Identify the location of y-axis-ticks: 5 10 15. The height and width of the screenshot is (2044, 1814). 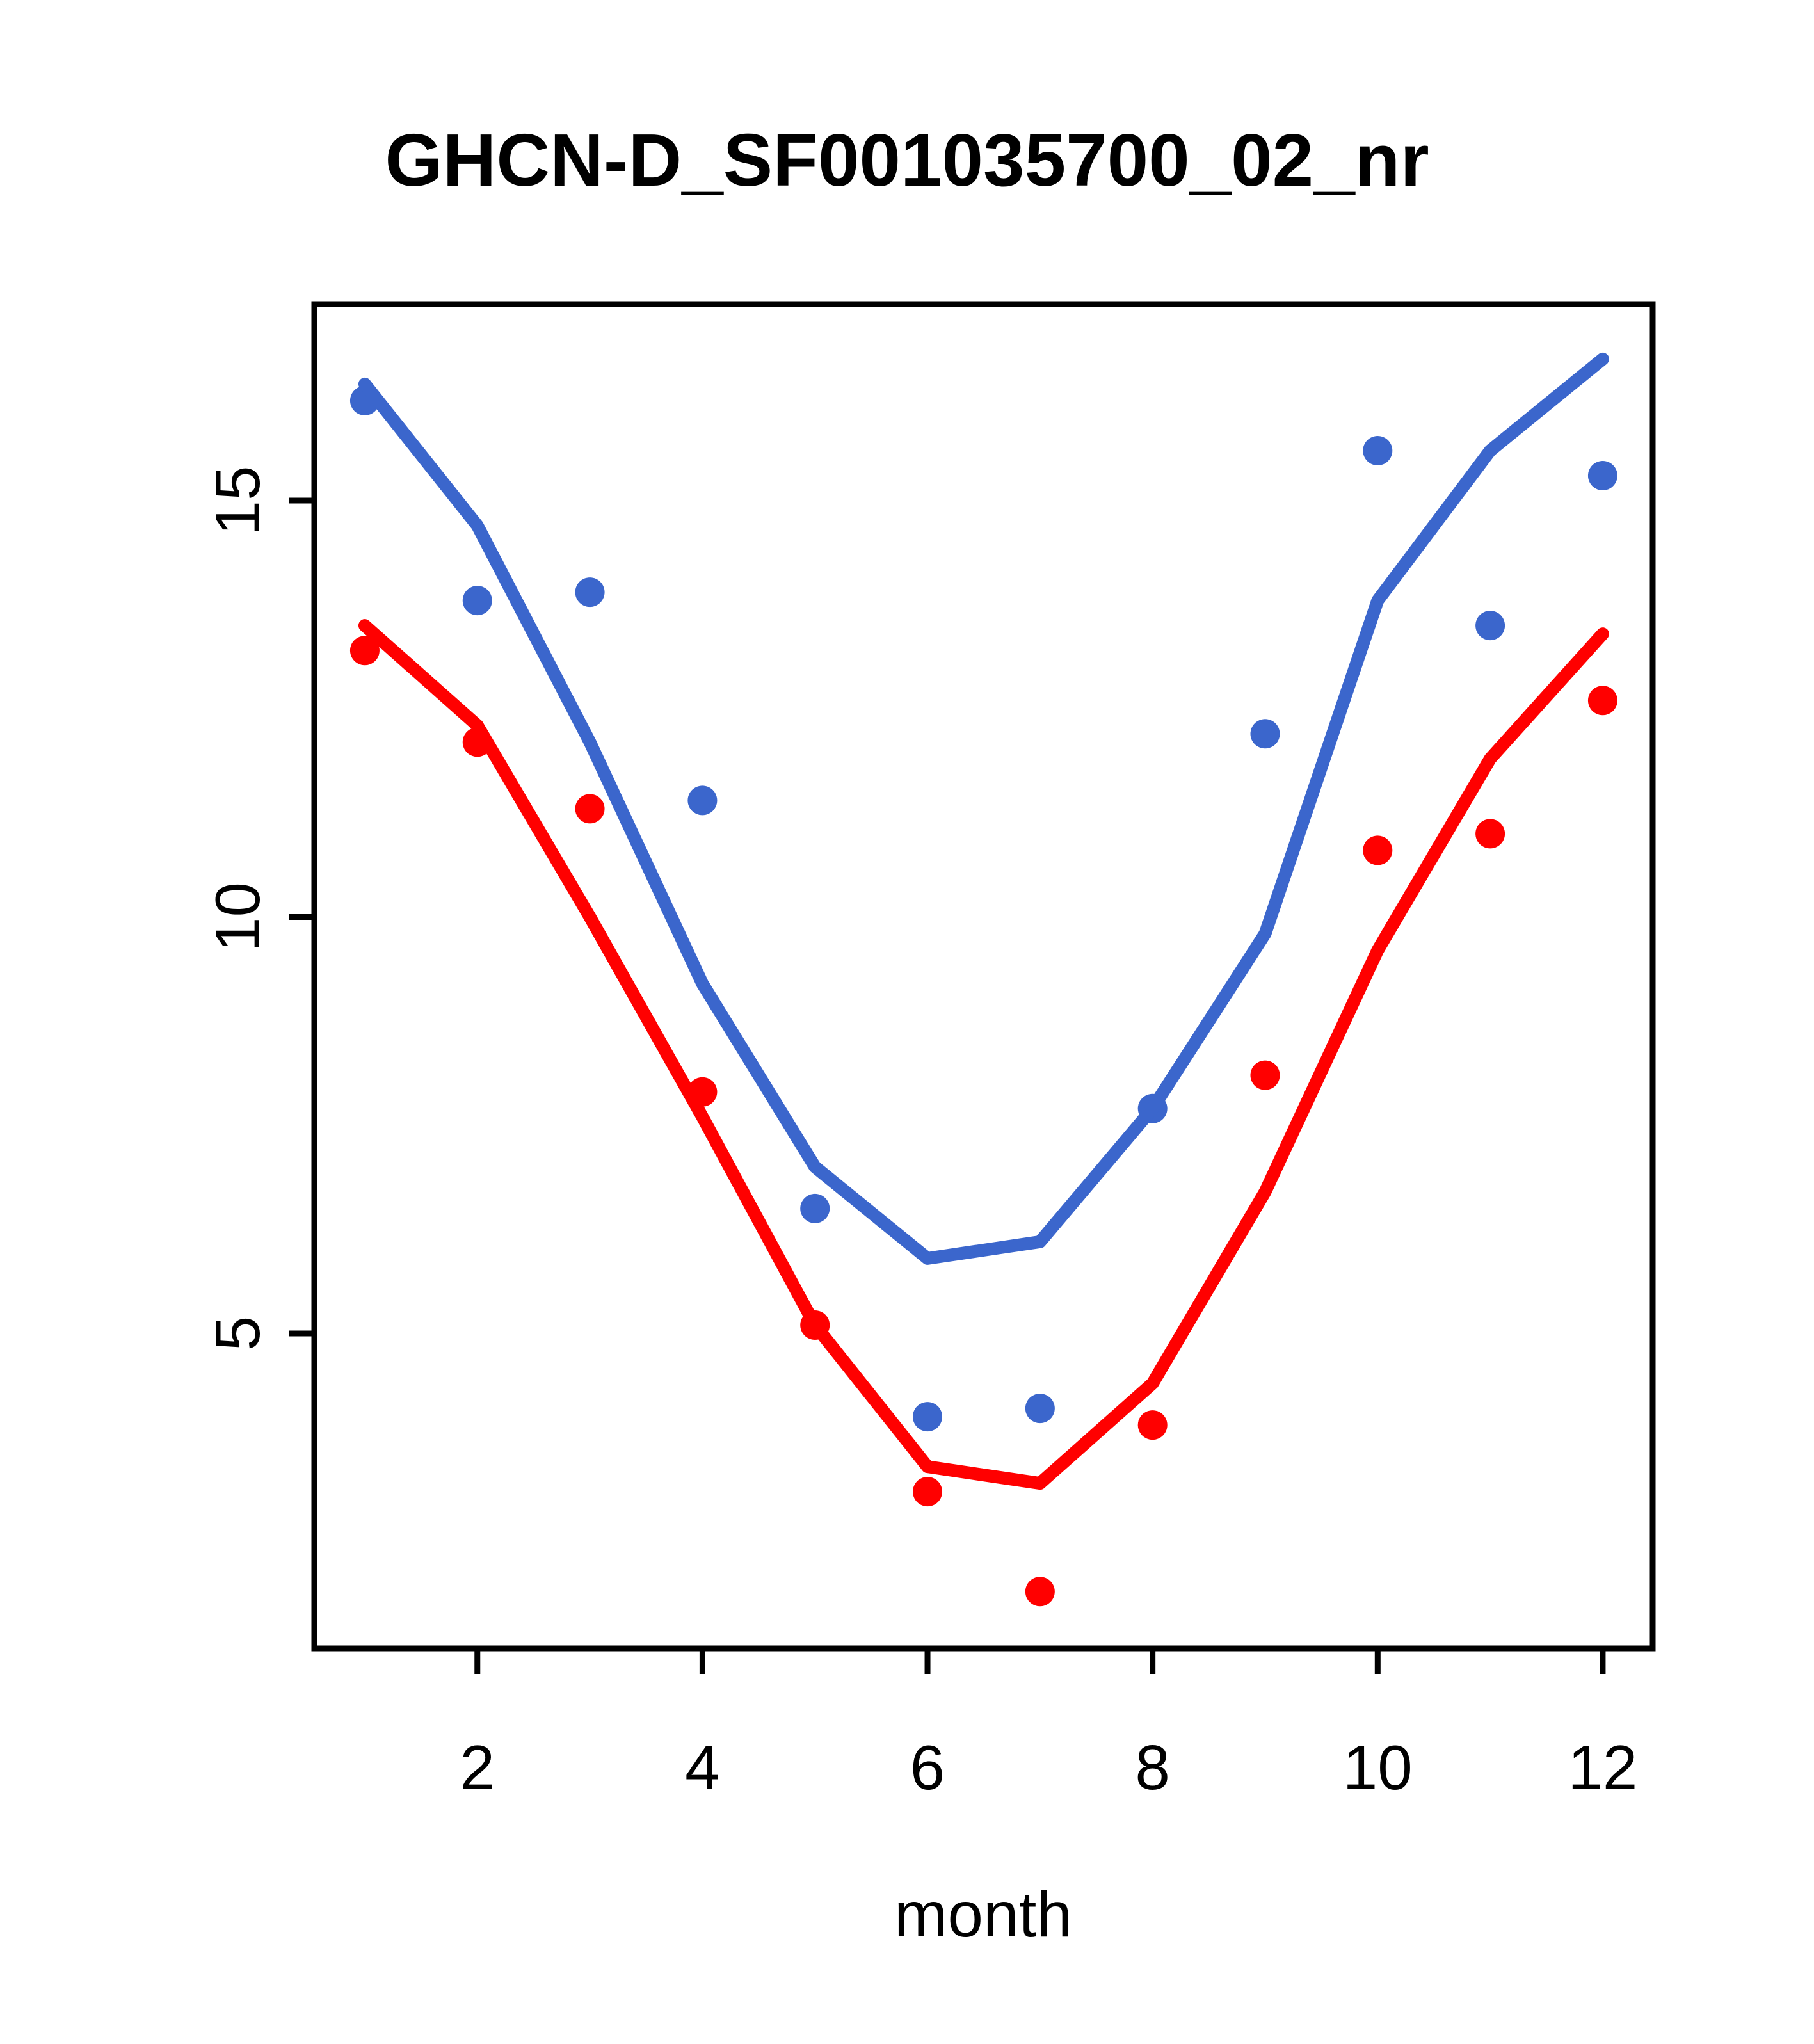
(258, 908).